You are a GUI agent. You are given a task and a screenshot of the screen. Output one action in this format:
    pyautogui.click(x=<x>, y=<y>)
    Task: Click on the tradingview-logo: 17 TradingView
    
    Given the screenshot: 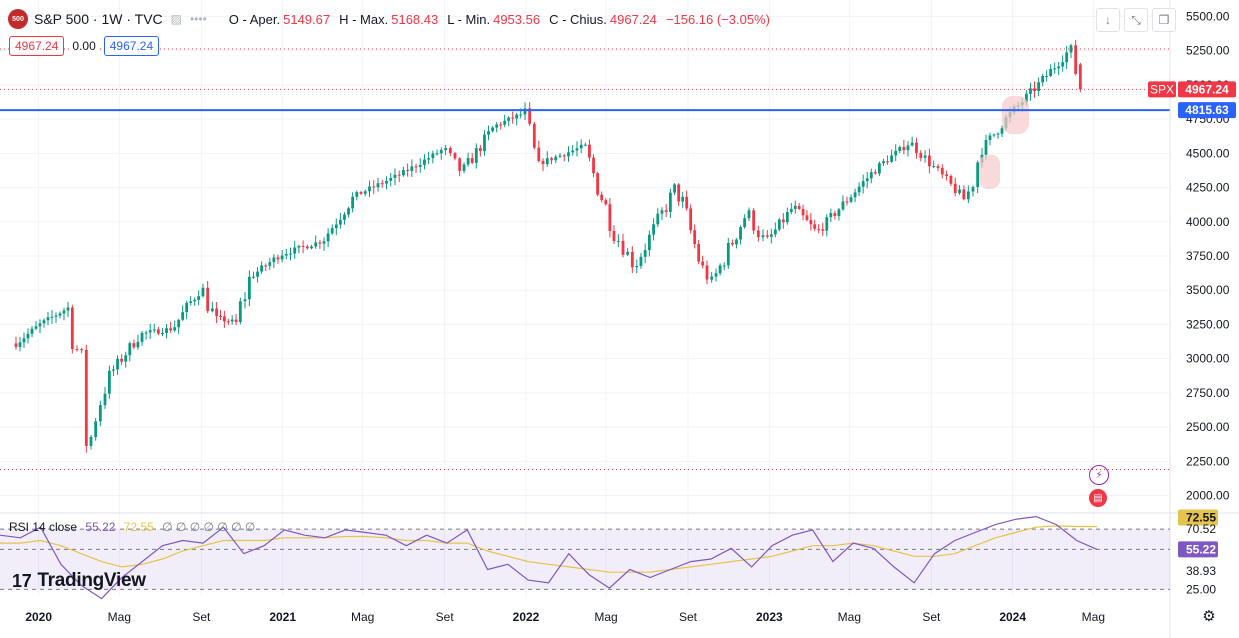 What is the action you would take?
    pyautogui.click(x=79, y=581)
    